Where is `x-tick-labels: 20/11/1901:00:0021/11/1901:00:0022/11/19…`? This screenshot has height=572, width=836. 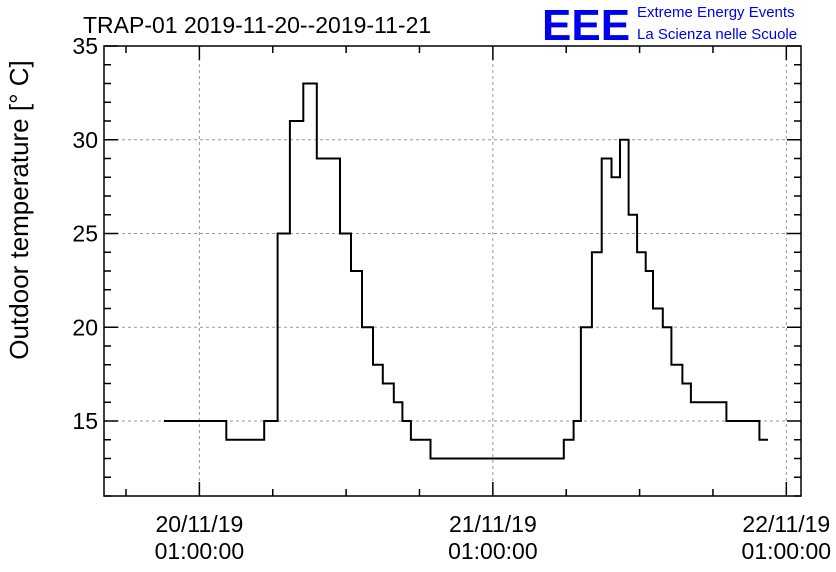
x-tick-labels: 20/11/1901:00:0021/11/1901:00:0022/11/19… is located at coordinates (493, 537).